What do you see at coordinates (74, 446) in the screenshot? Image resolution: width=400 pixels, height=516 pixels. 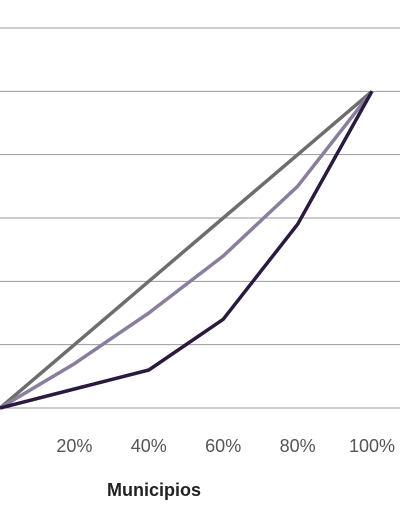 I see `x-tick-label: 20%` at bounding box center [74, 446].